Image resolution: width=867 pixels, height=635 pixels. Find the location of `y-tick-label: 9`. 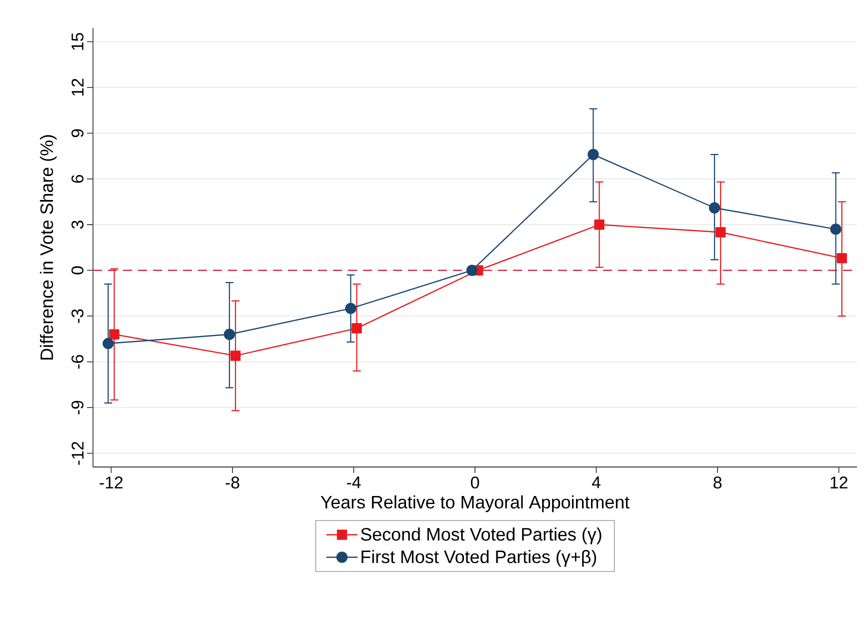

y-tick-label: 9 is located at coordinates (77, 133).